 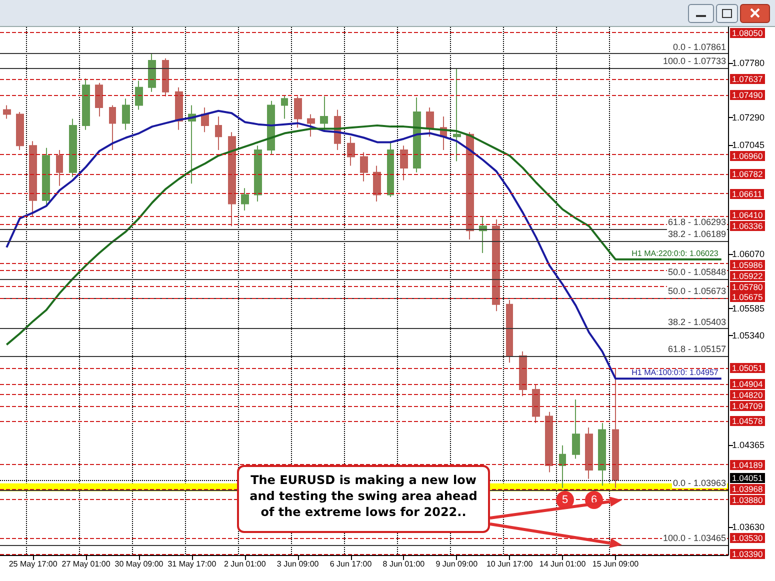 I want to click on ref-line-label: 1.05922, so click(x=747, y=275).